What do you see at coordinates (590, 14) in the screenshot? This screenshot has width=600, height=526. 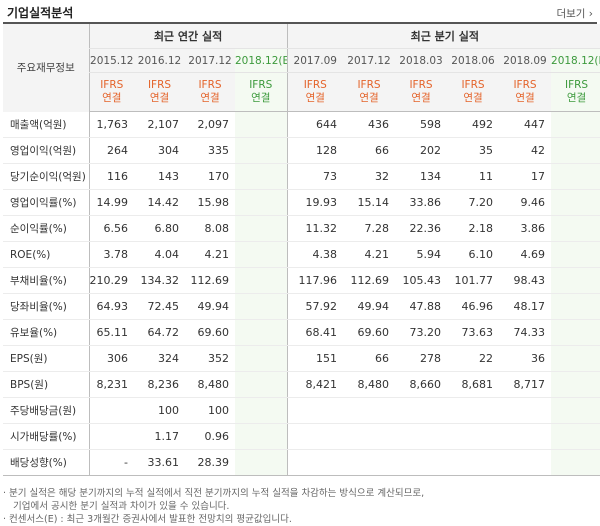 I see `chevron-right-icon: ›` at bounding box center [590, 14].